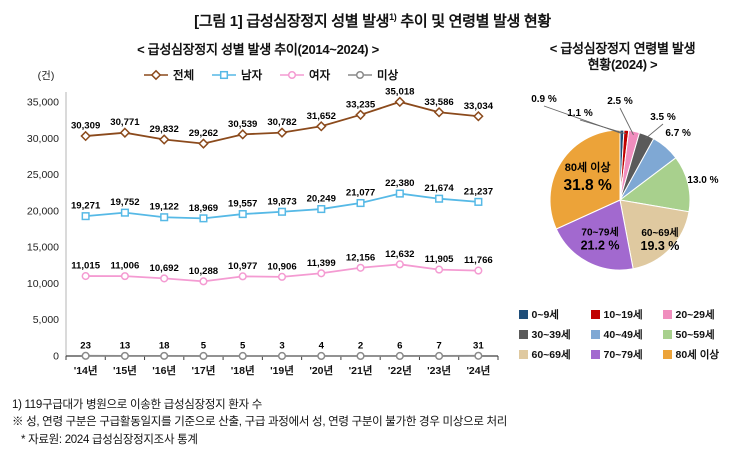  What do you see at coordinates (622, 48) in the screenshot?
I see `pie-chart-title-line1: < 급성심장정지 연령별 발생` at bounding box center [622, 48].